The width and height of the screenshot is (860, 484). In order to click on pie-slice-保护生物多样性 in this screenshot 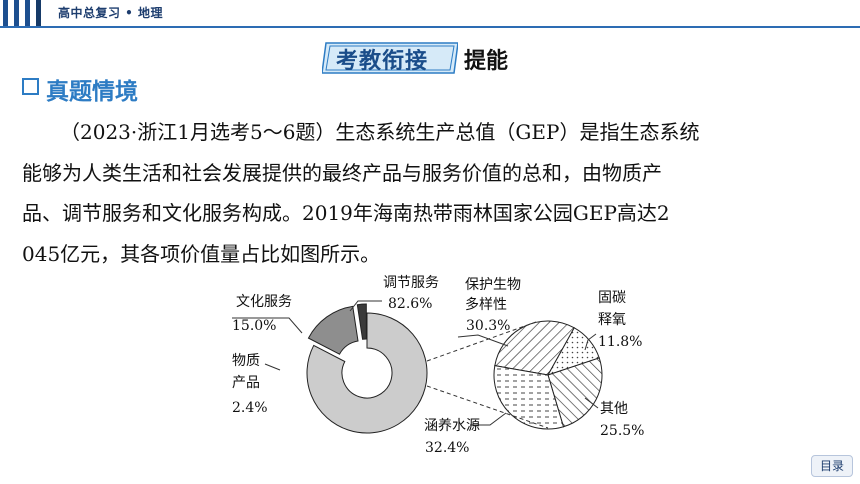, I will do `click(534, 348)`.